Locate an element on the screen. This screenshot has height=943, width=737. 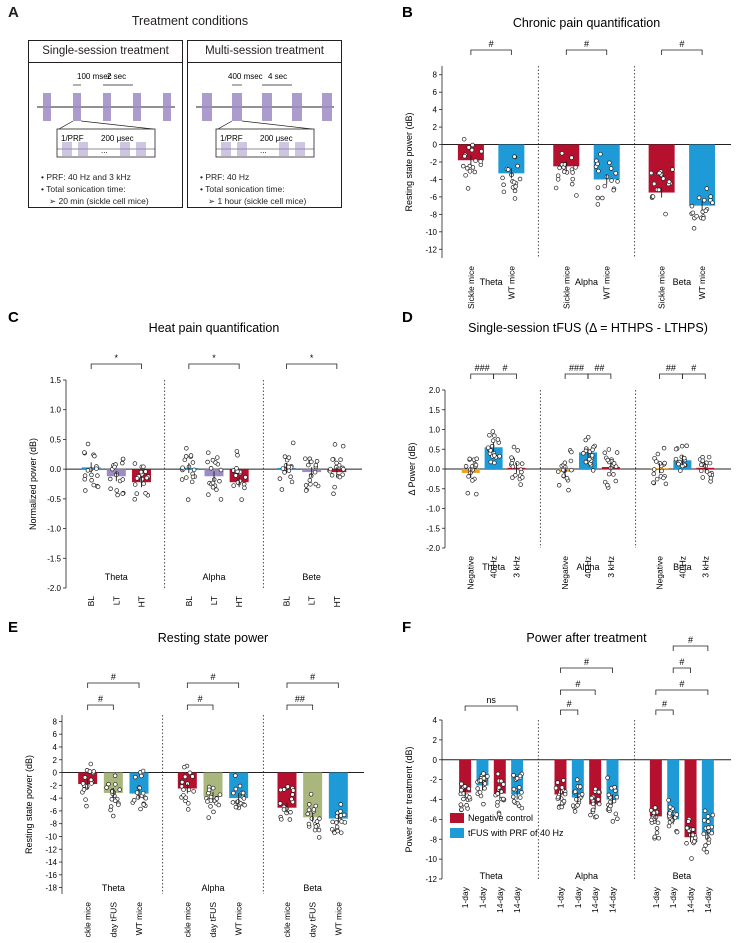
chart-title: Power after treatment is located at coordinates (586, 638).